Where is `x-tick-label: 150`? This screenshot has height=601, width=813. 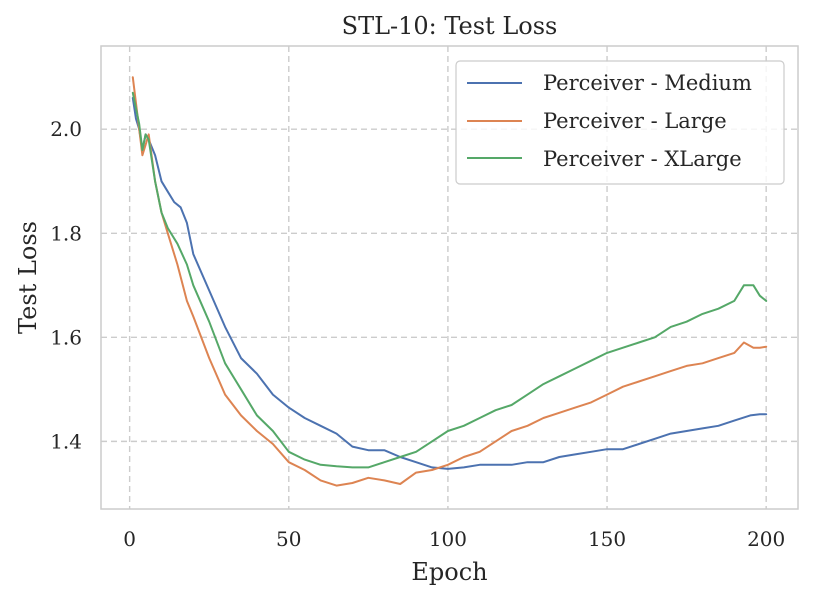 x-tick-label: 150 is located at coordinates (607, 539).